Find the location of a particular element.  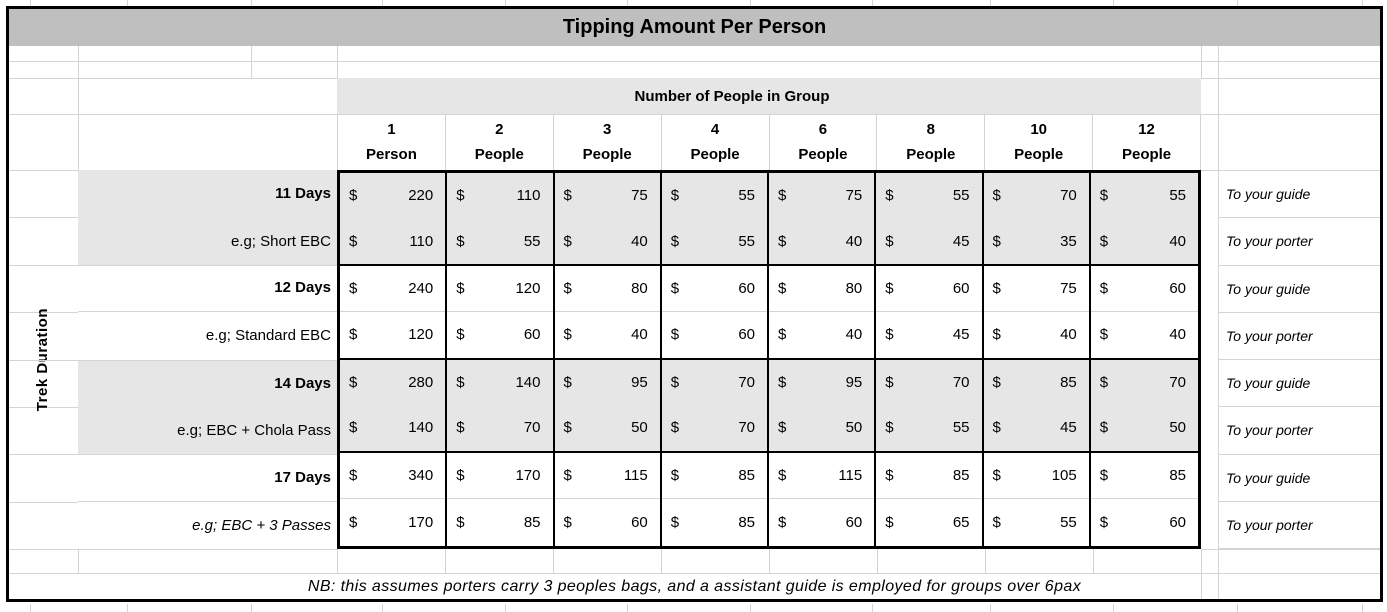

data-cell-group: $120 $60 is located at coordinates (501, 313).